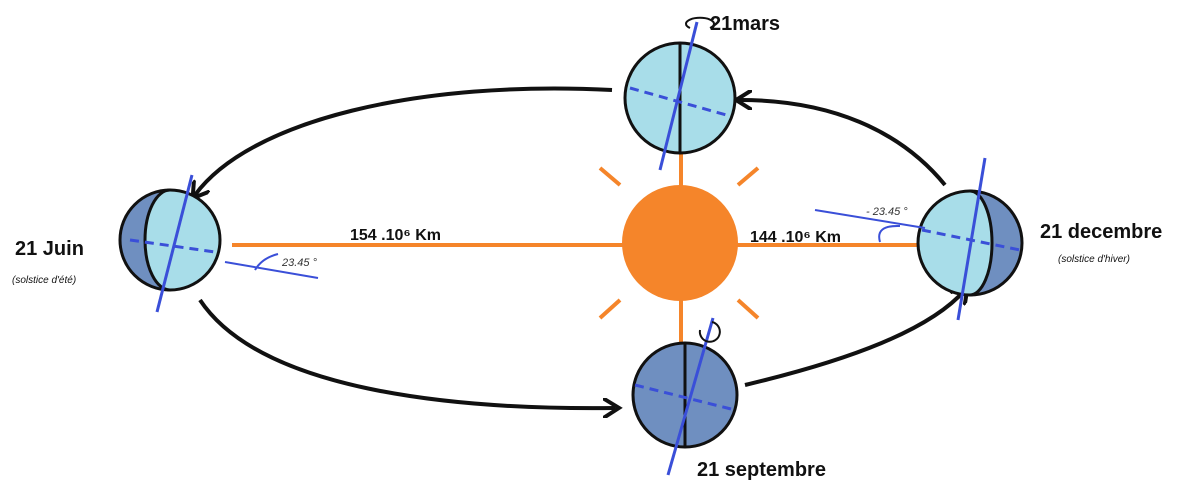 The height and width of the screenshot is (484, 1202). What do you see at coordinates (299, 263) in the screenshot?
I see `angle-june: 23.45 °` at bounding box center [299, 263].